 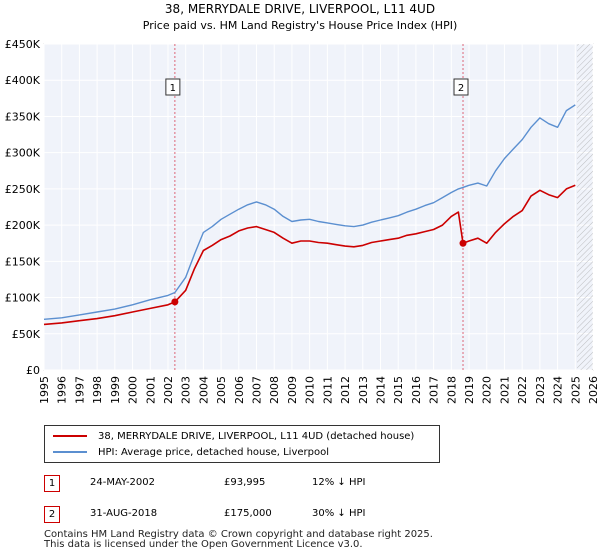 What do you see at coordinates (274, 390) in the screenshot?
I see `x-tick-label: 2008` at bounding box center [274, 390].